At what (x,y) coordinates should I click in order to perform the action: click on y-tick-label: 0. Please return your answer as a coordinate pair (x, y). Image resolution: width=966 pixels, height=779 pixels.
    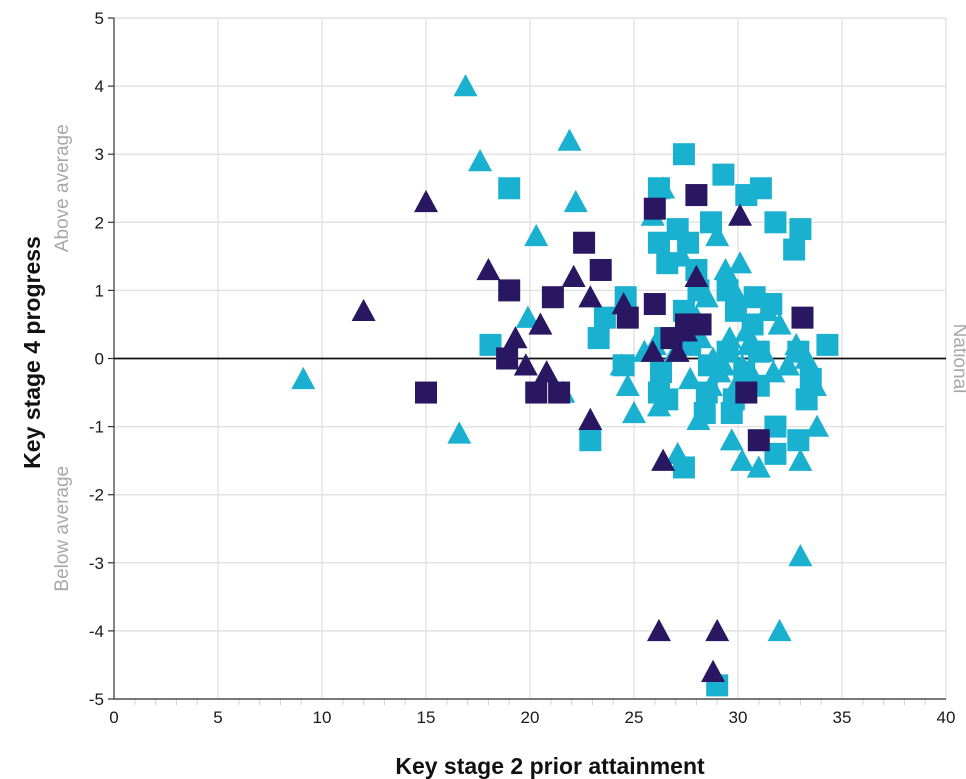
    Looking at the image, I should click on (99, 359).